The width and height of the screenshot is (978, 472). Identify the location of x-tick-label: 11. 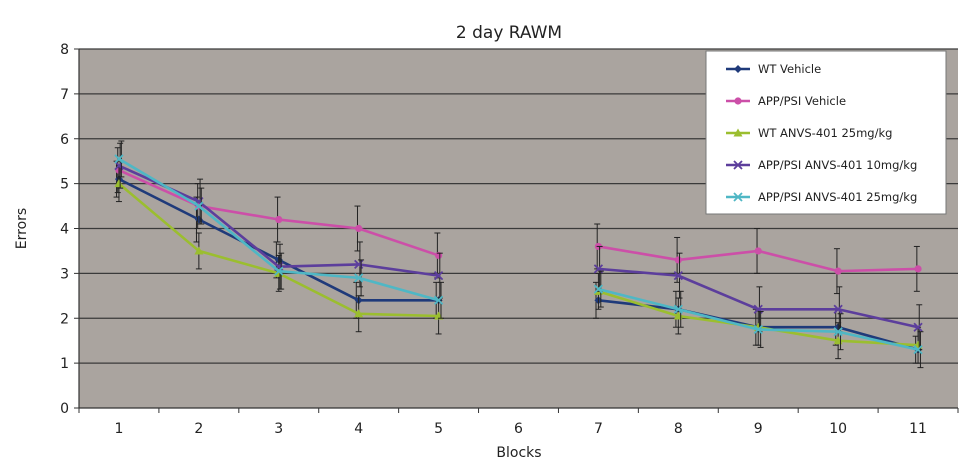
(918, 429).